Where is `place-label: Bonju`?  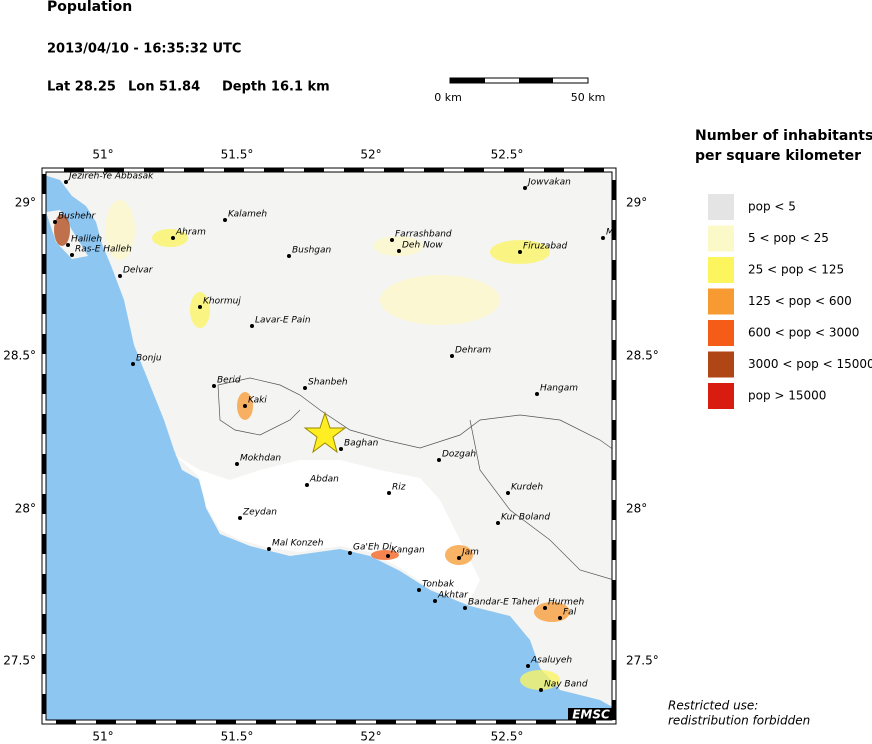
place-label: Bonju is located at coordinates (149, 359).